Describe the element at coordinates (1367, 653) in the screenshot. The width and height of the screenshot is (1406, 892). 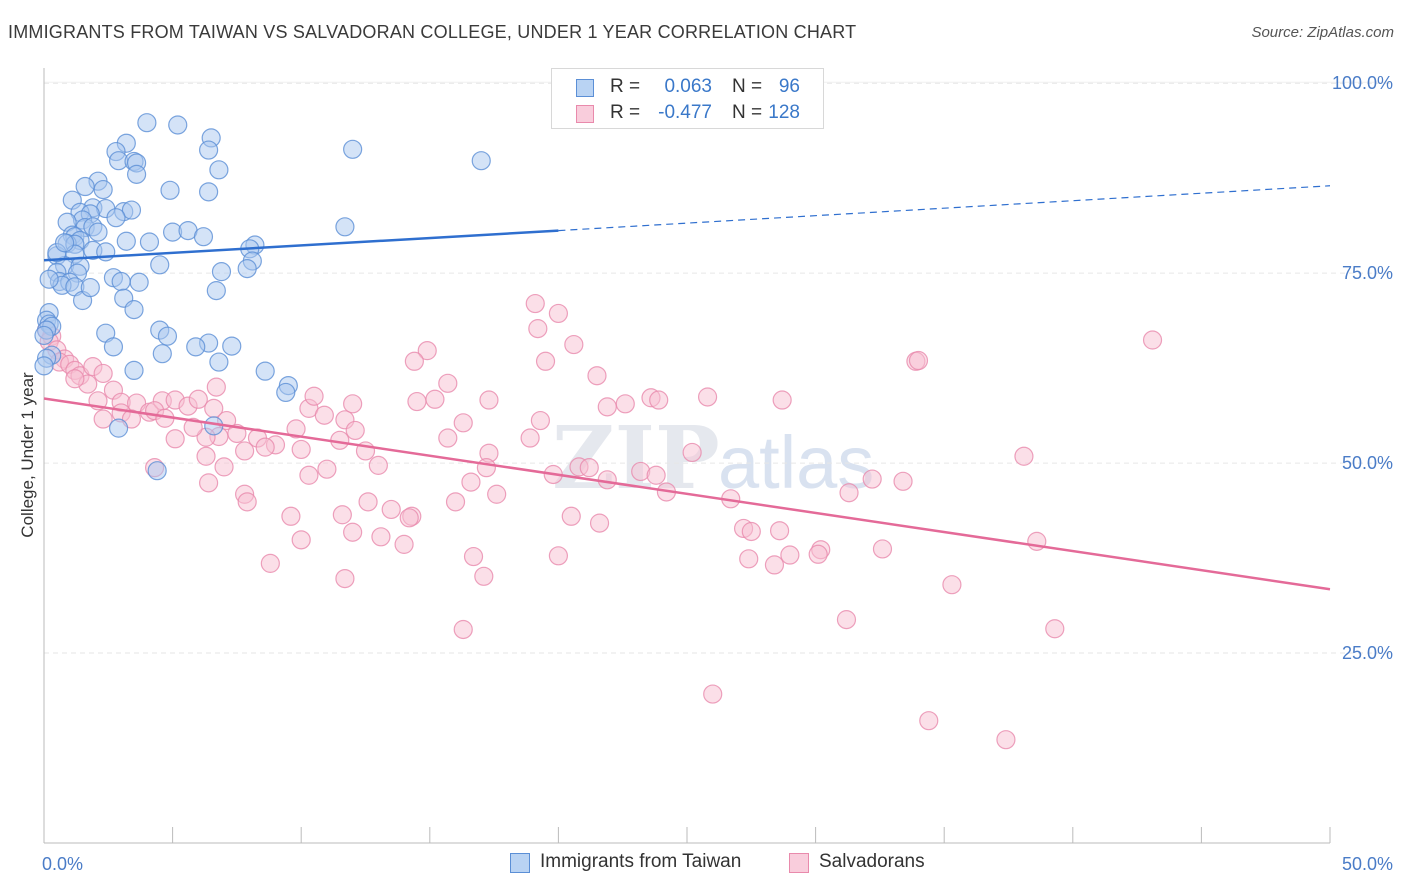
I see `y-tick-label: 25.0%` at that location.